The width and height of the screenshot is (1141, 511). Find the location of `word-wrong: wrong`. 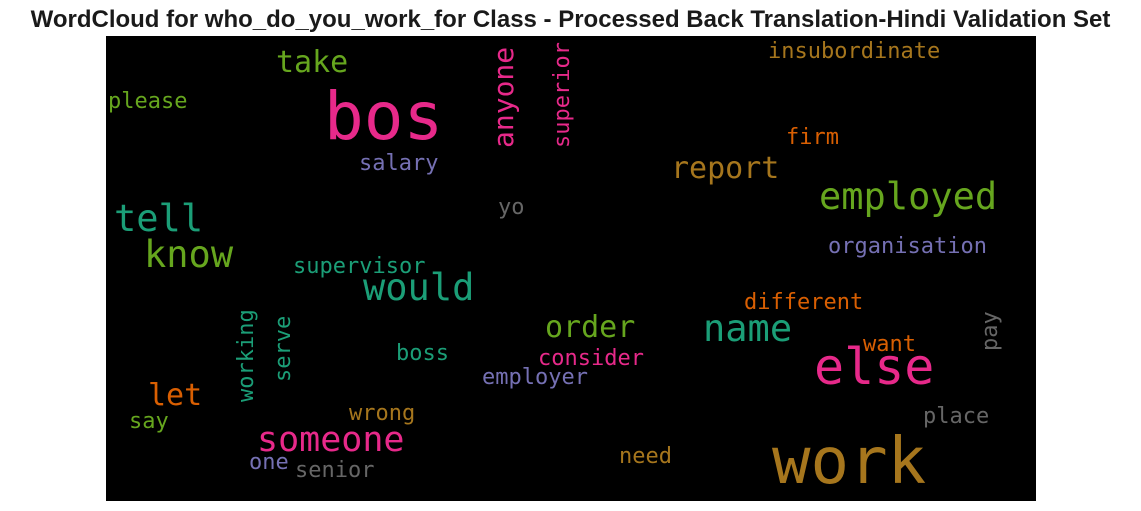

word-wrong: wrong is located at coordinates (382, 413).